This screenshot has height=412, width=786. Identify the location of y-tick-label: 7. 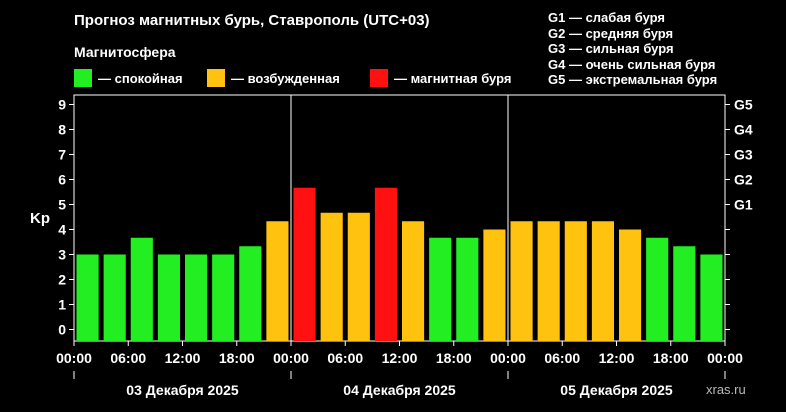
(62, 155).